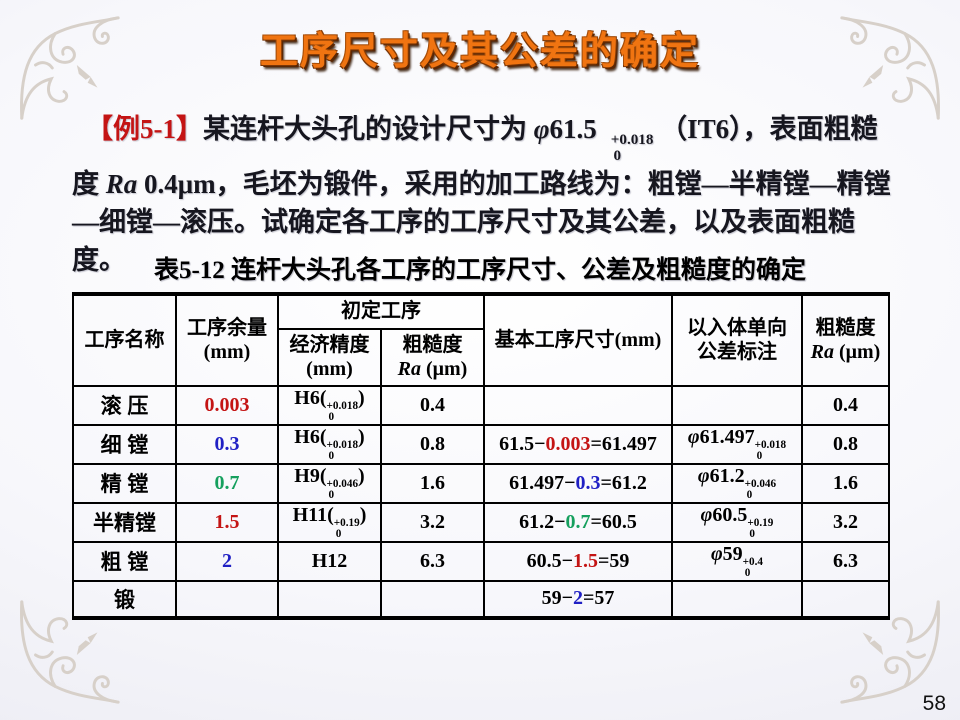 The width and height of the screenshot is (960, 720). Describe the element at coordinates (329, 561) in the screenshot. I see `cell-precision: H12` at that location.